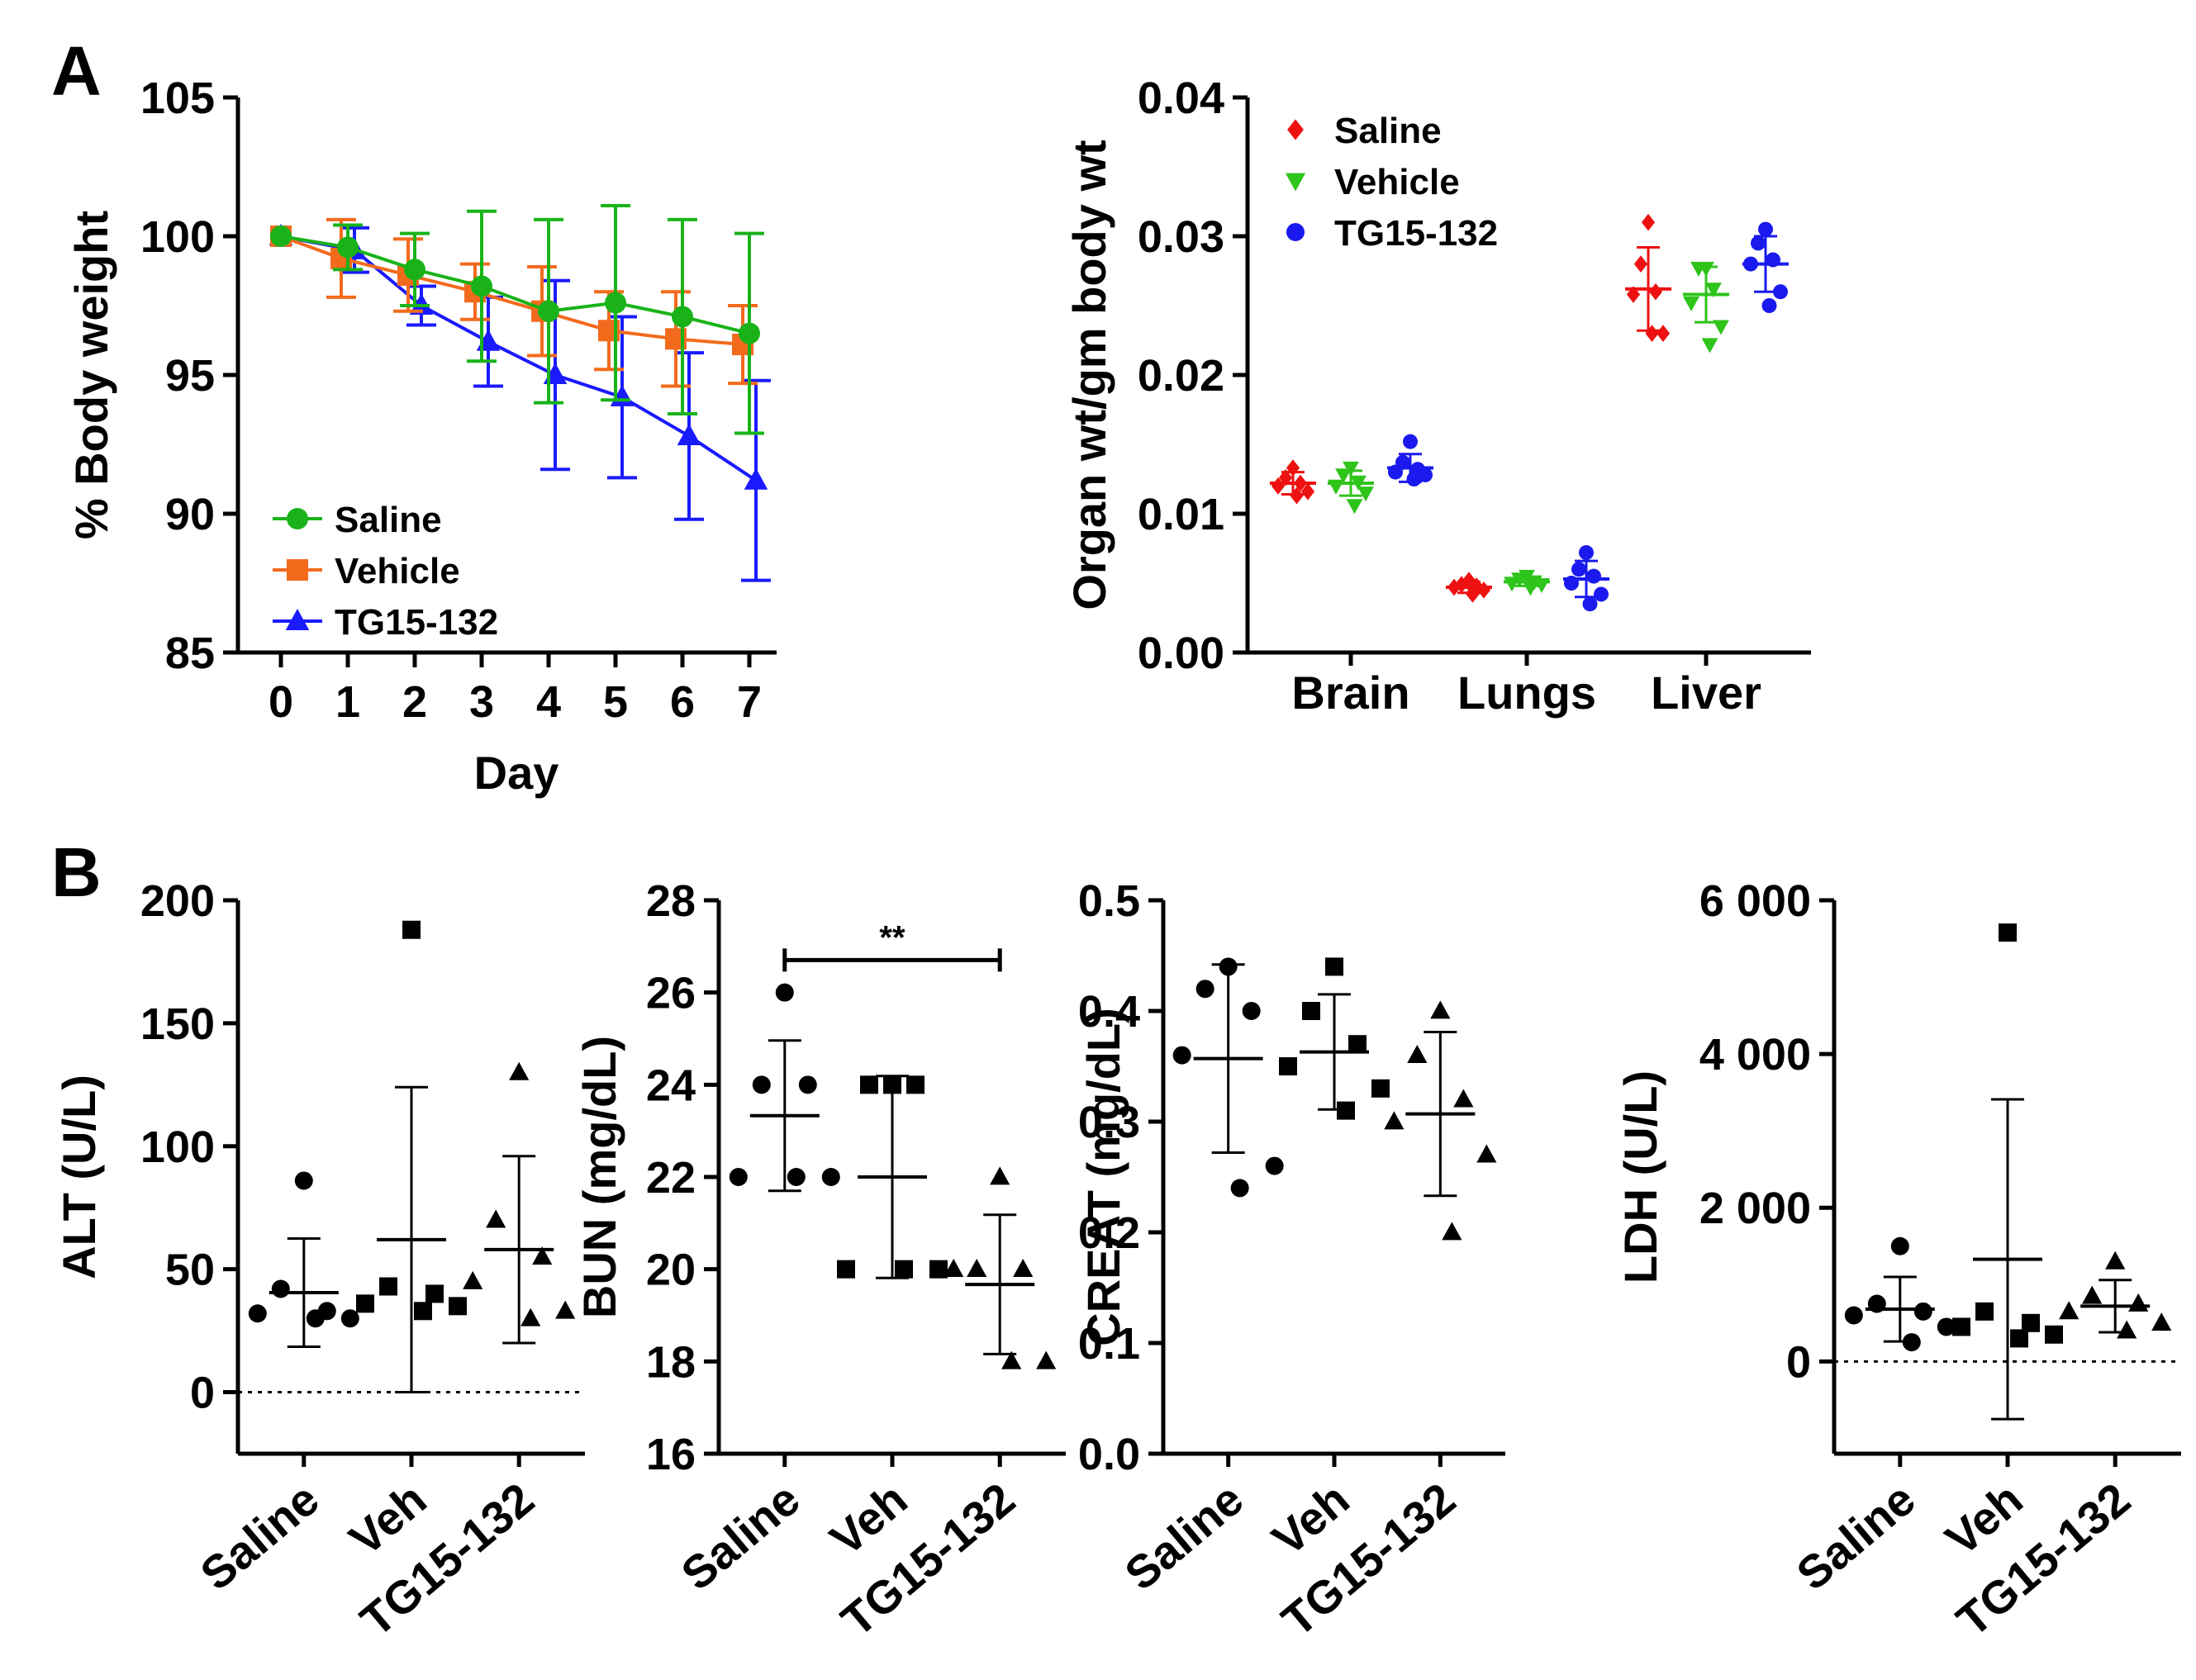 This screenshot has height=1680, width=2196. What do you see at coordinates (76, 71) in the screenshot?
I see `panel-label-a: A` at bounding box center [76, 71].